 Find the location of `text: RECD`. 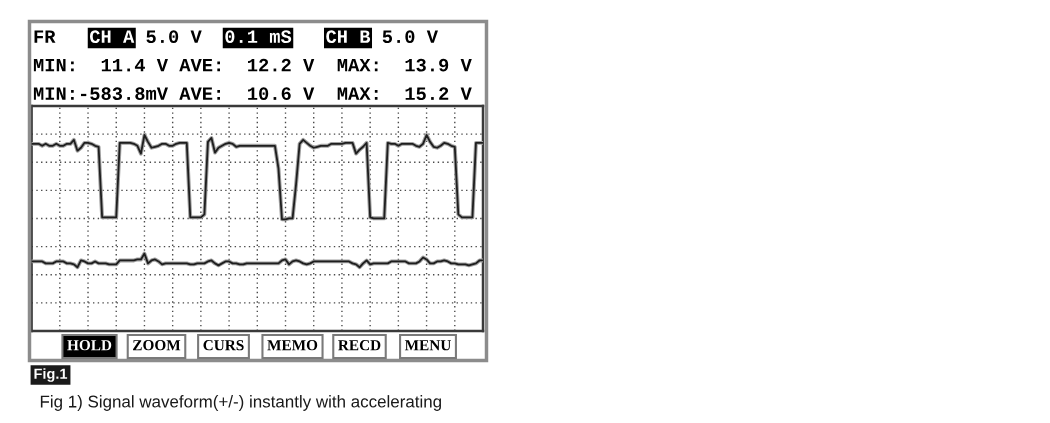

text: RECD is located at coordinates (359, 345).